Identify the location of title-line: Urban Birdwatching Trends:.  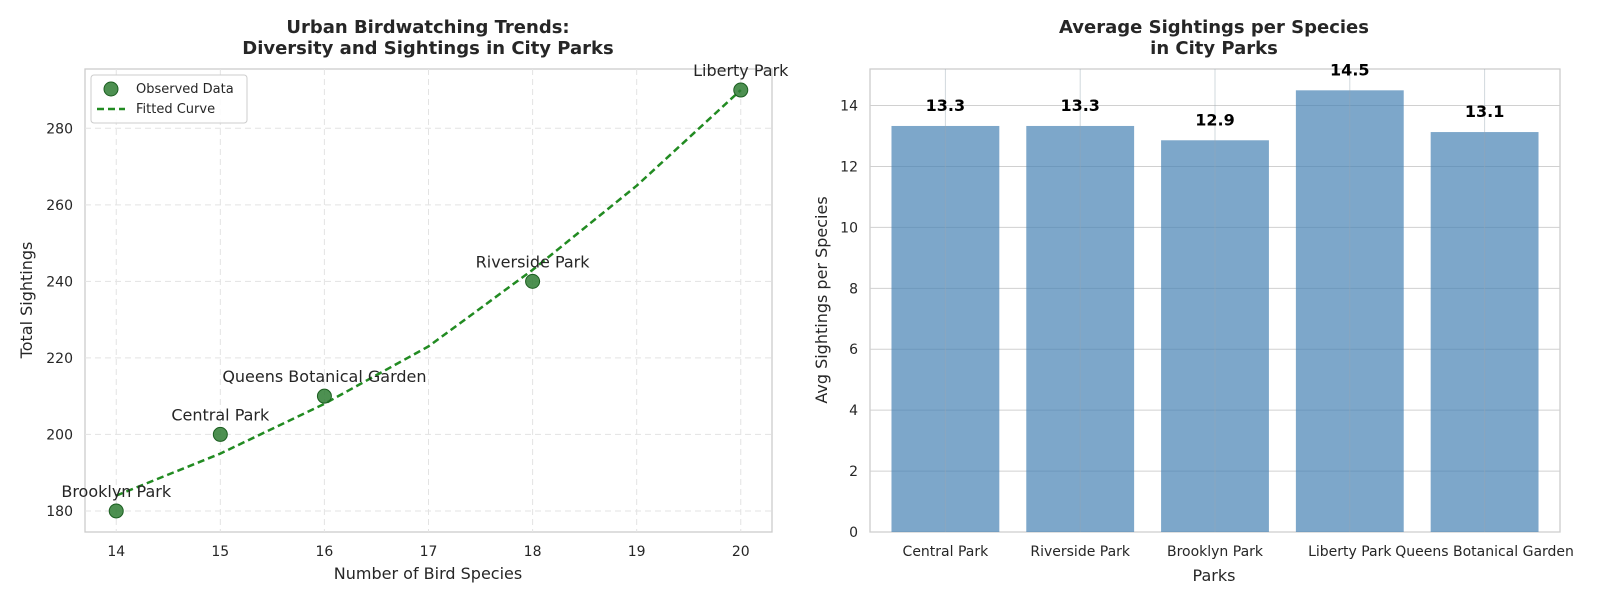
(427, 27).